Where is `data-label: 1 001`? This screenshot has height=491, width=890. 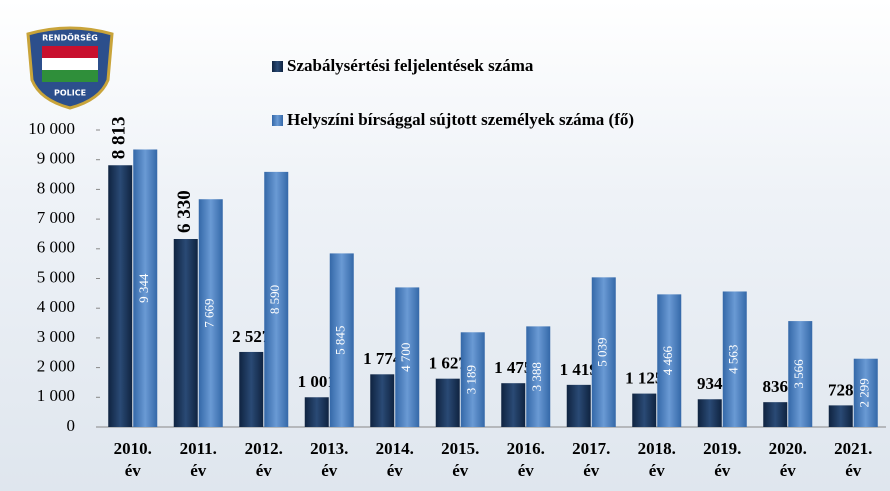
data-label: 1 001 is located at coordinates (317, 381).